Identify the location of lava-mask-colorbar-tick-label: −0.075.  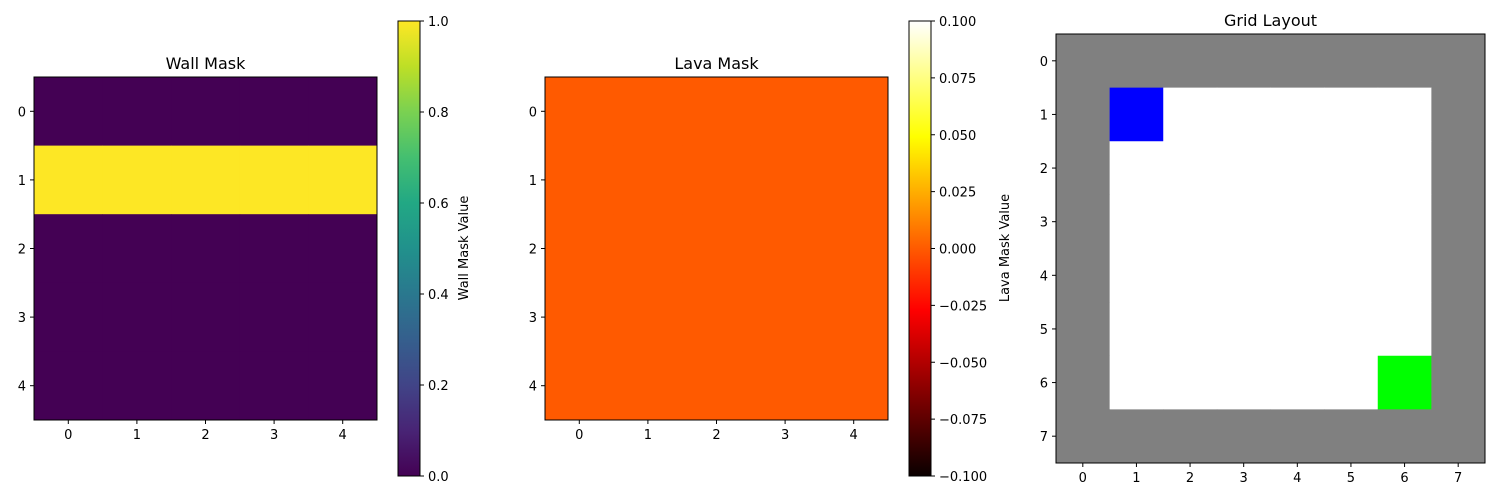
(963, 420).